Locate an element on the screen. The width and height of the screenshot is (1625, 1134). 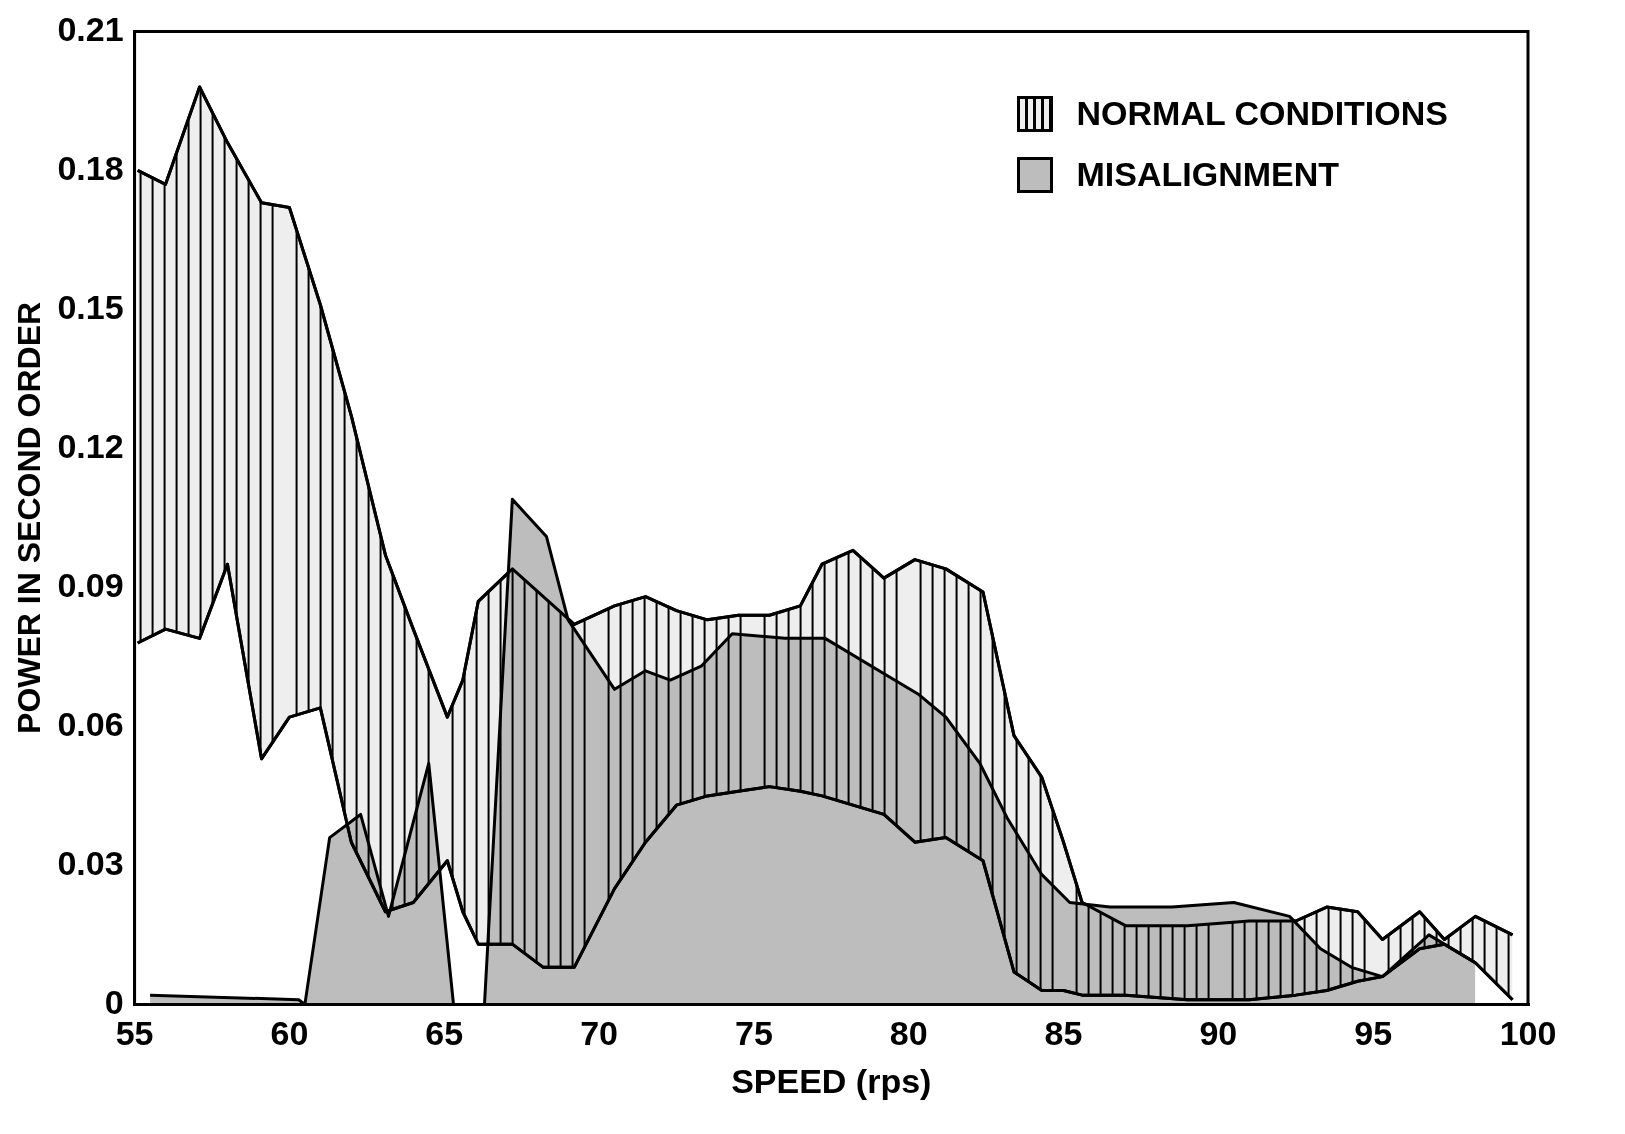
y-tick-label: 0.09 is located at coordinates (90, 584).